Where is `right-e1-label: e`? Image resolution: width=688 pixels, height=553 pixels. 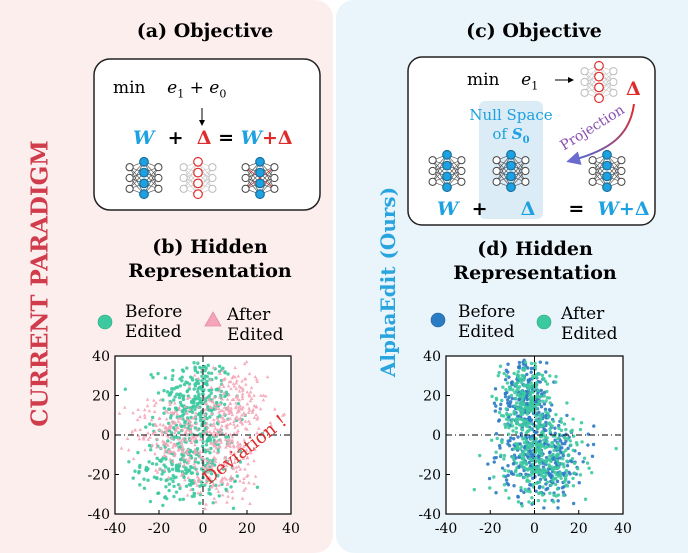 right-e1-label: e is located at coordinates (526, 80).